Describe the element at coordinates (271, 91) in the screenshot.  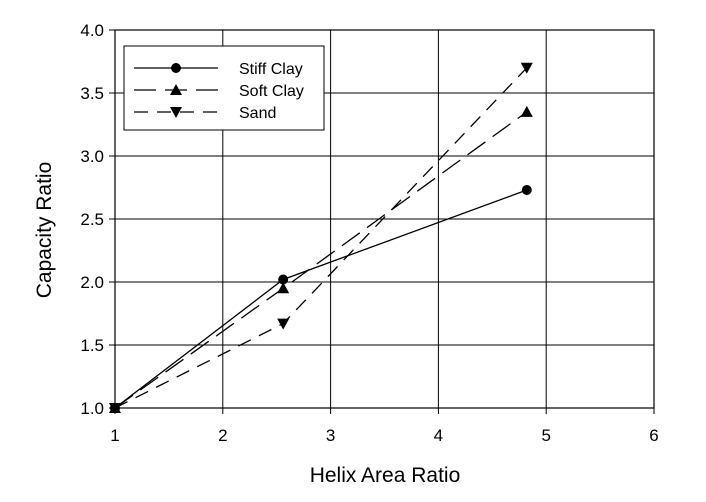
I see `legend-label-soft-clay: Soft Clay` at that location.